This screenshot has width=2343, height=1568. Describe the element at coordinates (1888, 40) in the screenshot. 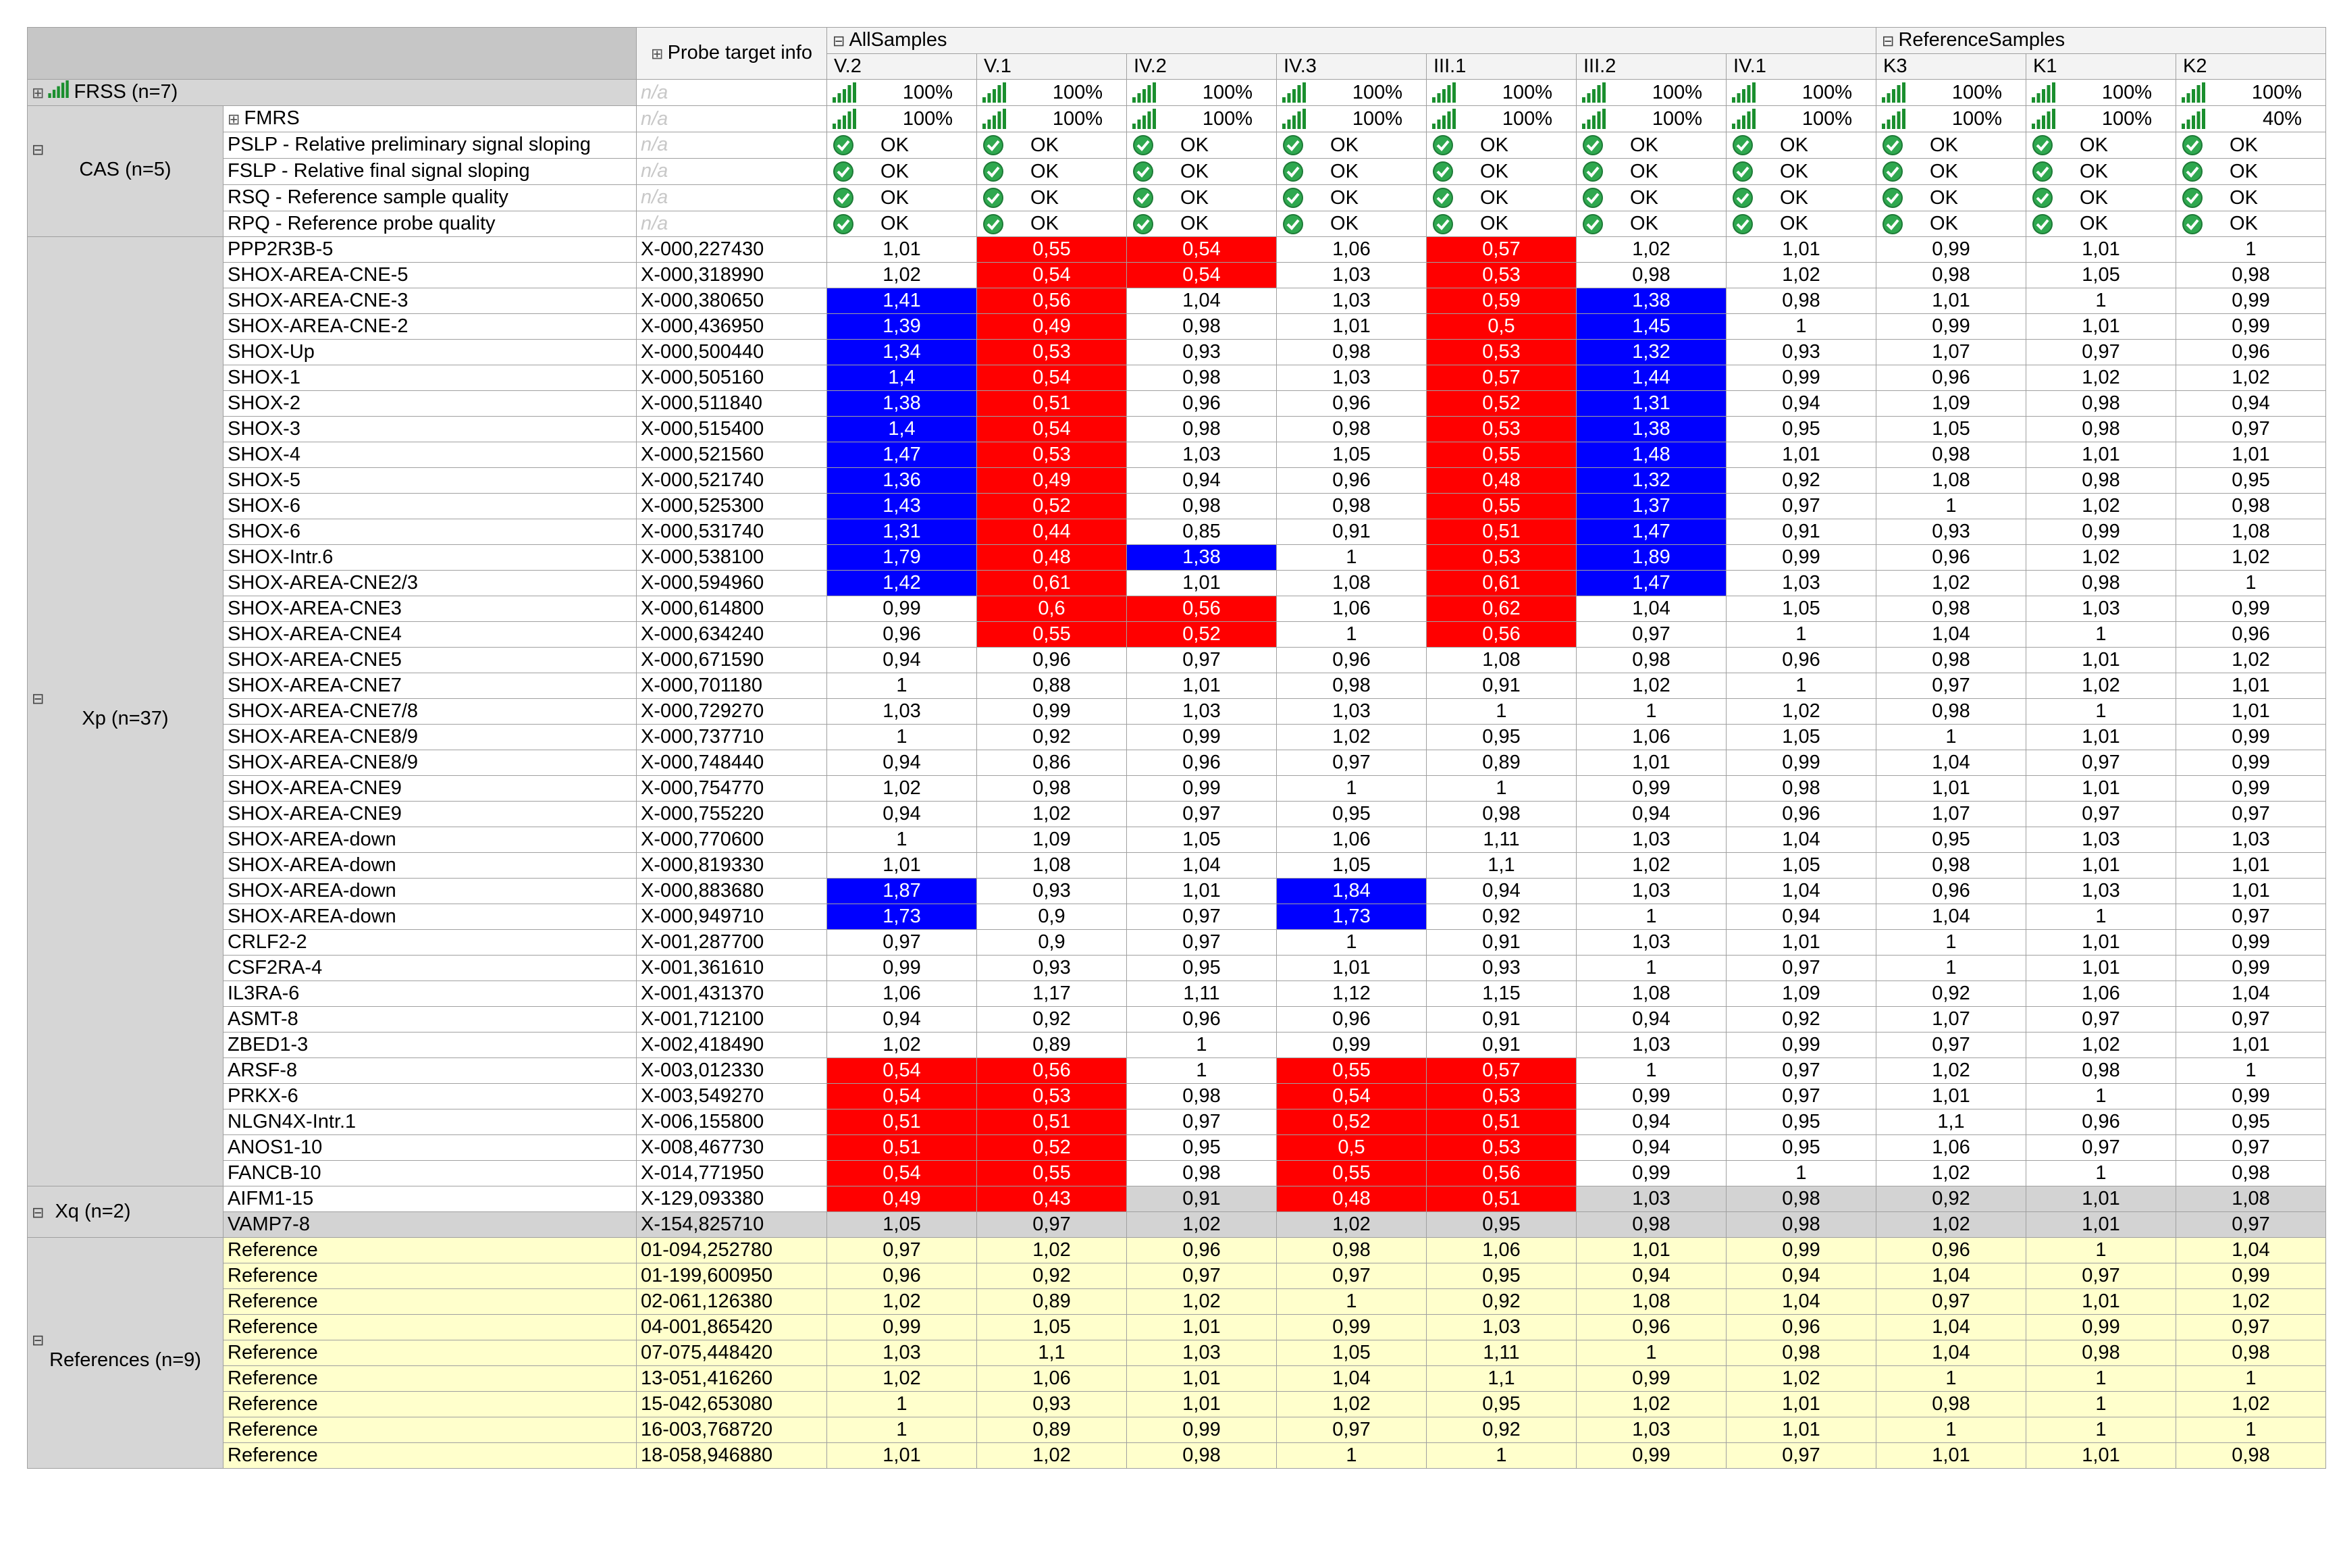

I see `collapse-group-icon: ⊟` at that location.